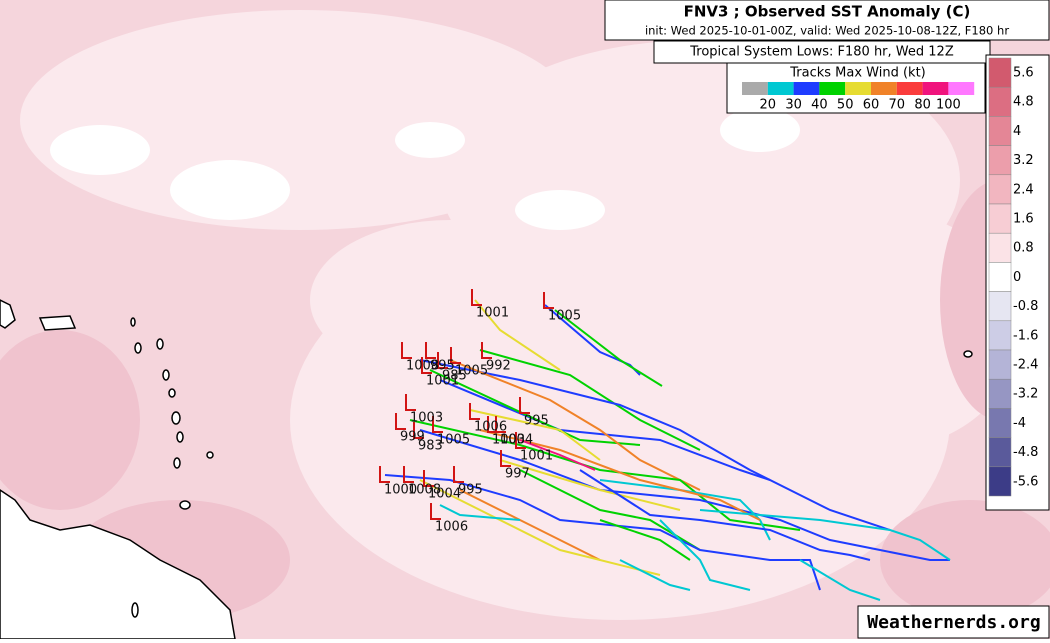  Describe the element at coordinates (827, 12) in the screenshot. I see `map-title: FNV3 ; Observed SST Anomaly (C)` at that location.